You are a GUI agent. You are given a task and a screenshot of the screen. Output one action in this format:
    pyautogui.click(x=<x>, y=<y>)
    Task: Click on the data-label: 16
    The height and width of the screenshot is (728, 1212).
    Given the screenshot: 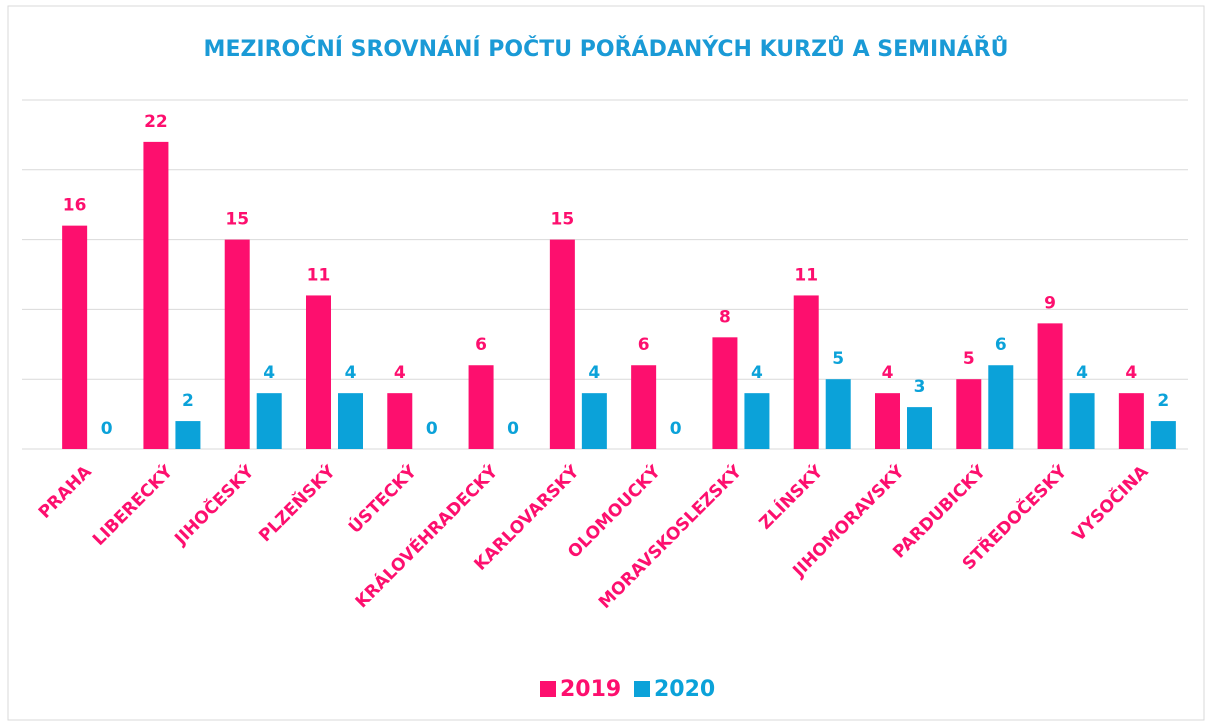 What is the action you would take?
    pyautogui.click(x=75, y=206)
    